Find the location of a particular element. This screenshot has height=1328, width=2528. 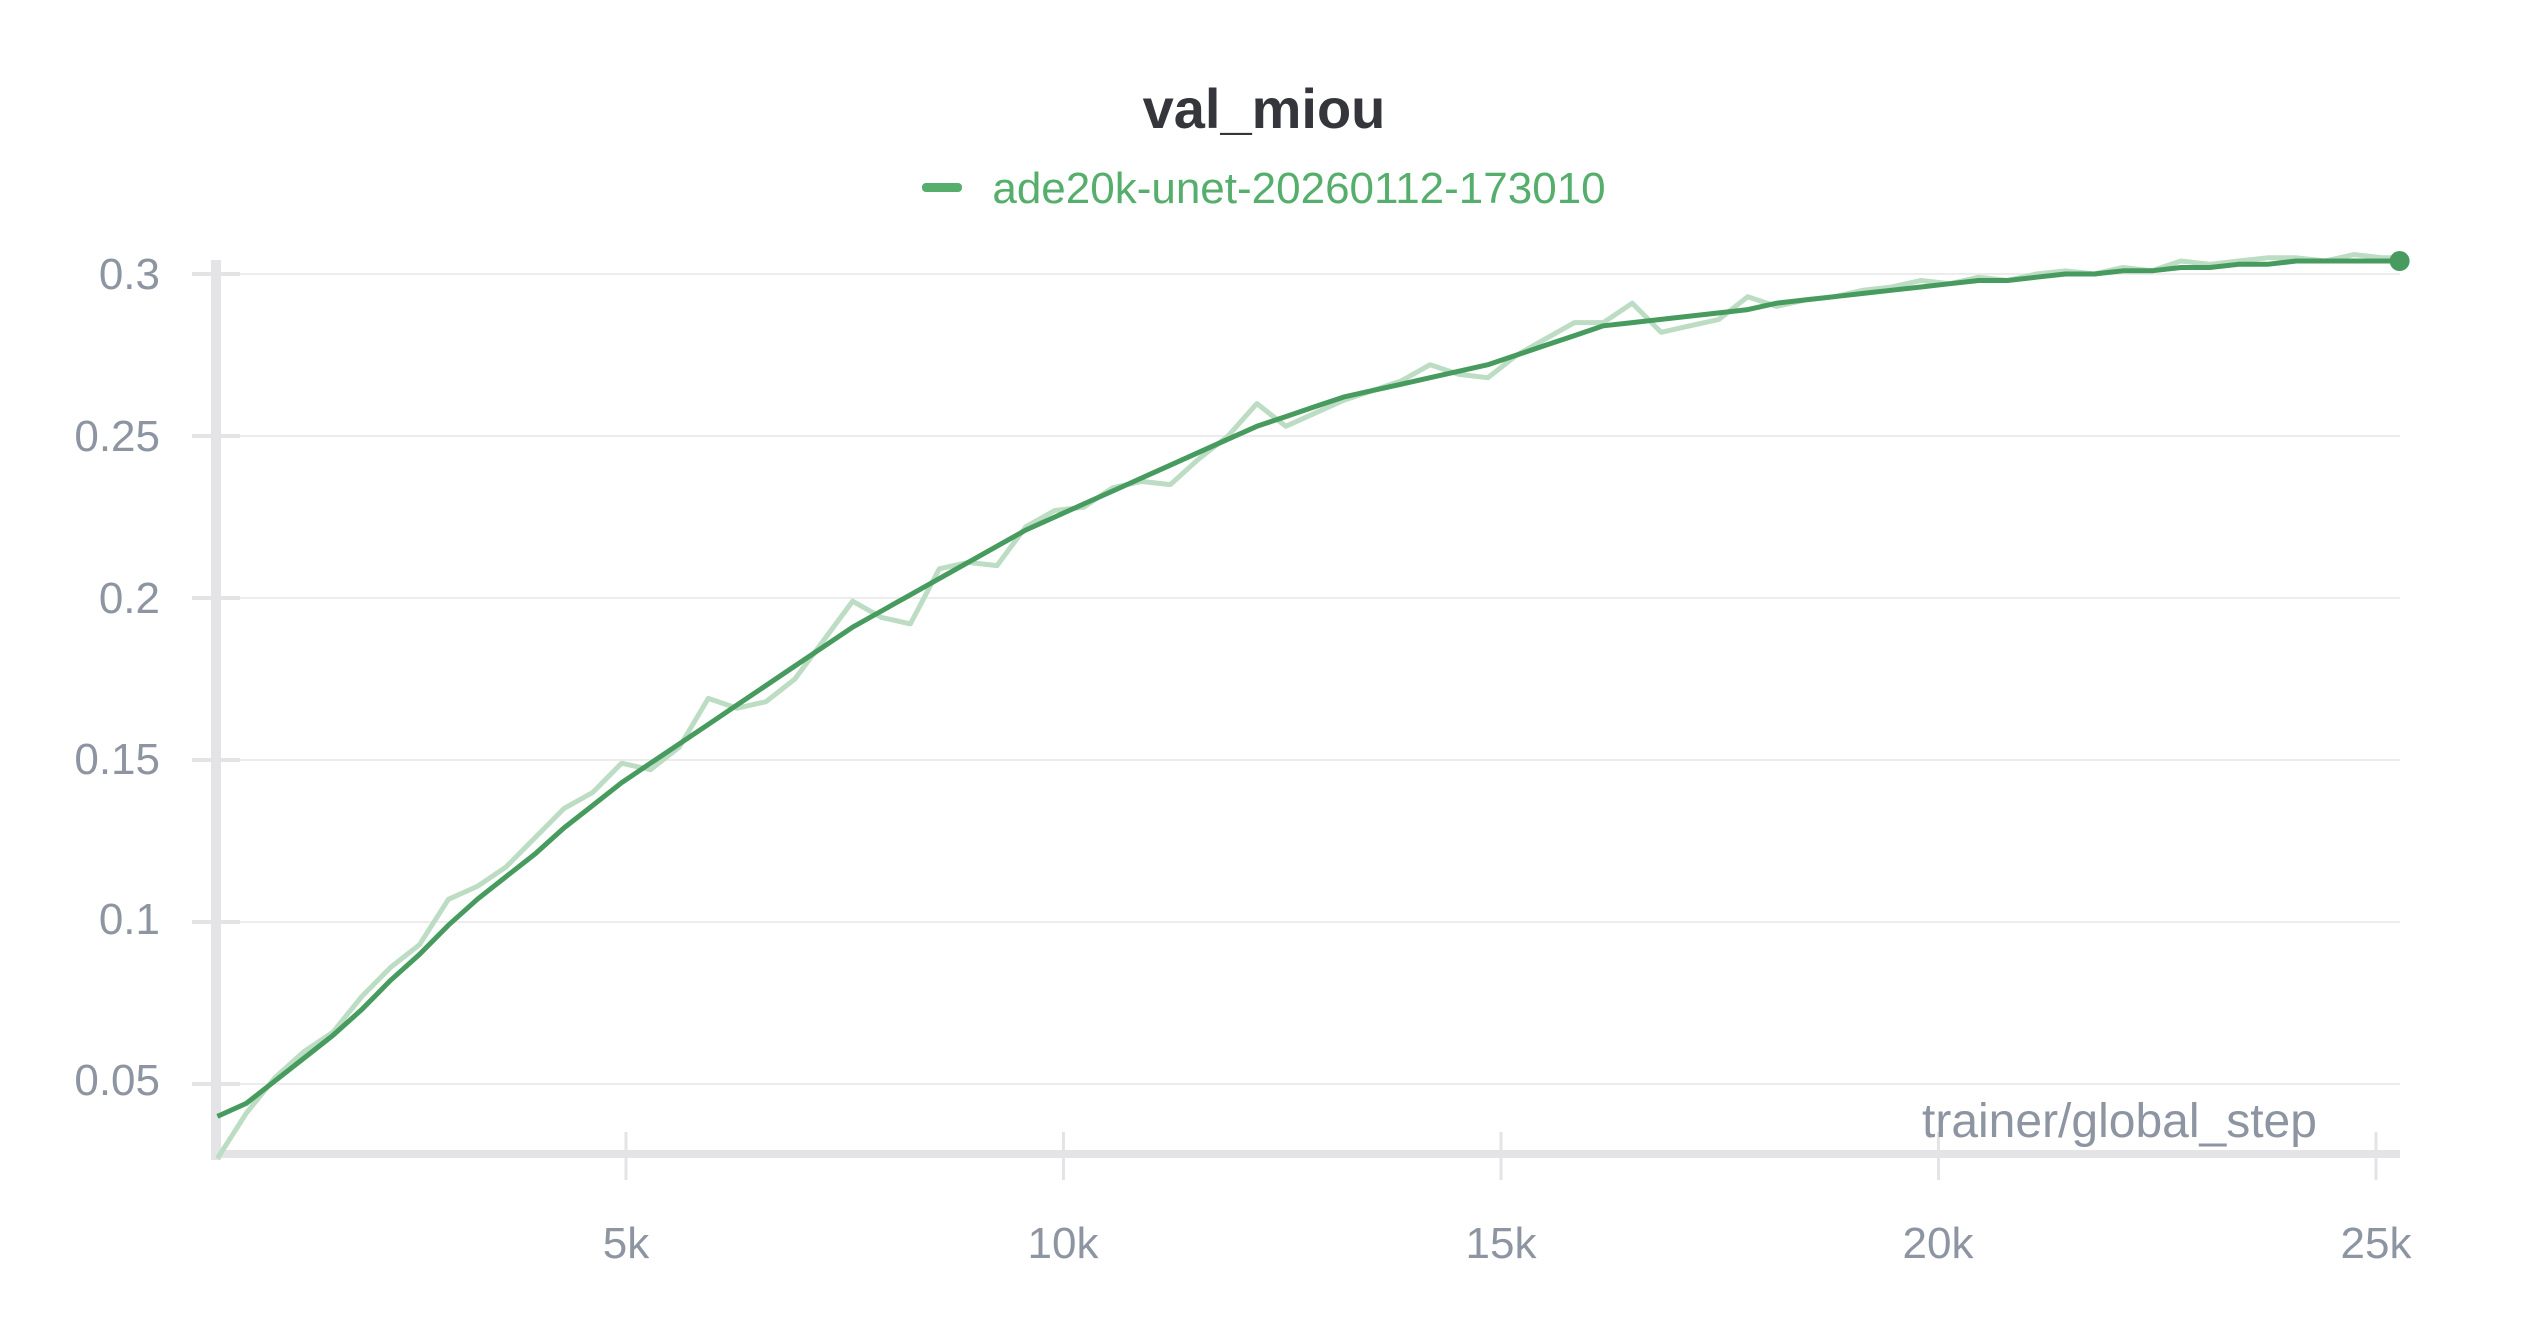

y-tick-label: 0.15 is located at coordinates (117, 759).